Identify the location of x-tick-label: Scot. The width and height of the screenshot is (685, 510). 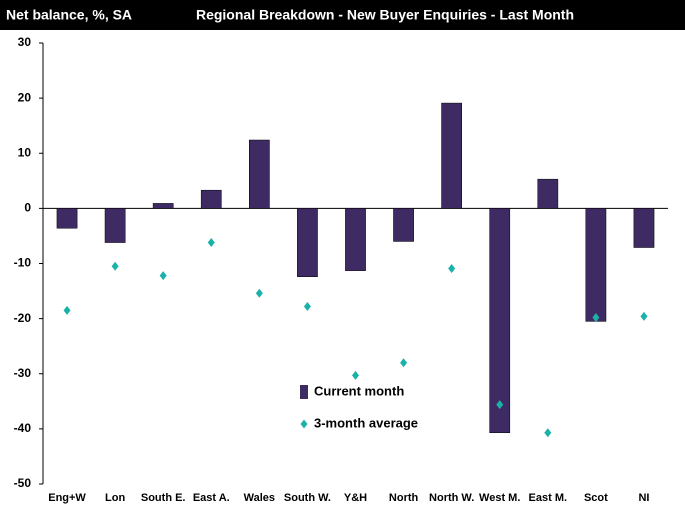
(596, 498).